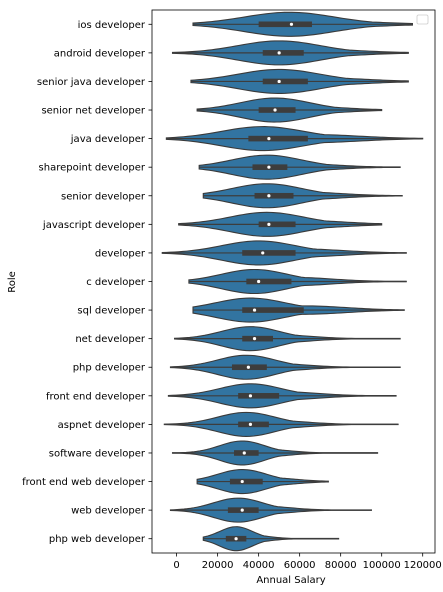 This screenshot has width=443, height=592. Describe the element at coordinates (246, 481) in the screenshot. I see `iqr-box-front-end-web-developer` at that location.